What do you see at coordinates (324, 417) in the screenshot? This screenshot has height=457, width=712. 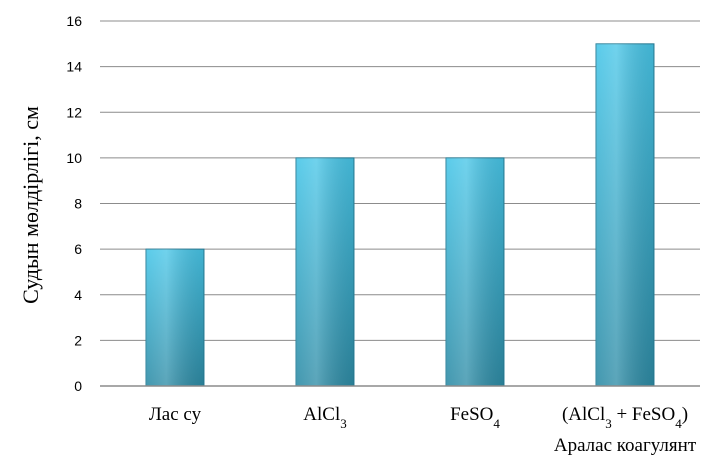 I see `x-tick-label: AlCl3` at bounding box center [324, 417].